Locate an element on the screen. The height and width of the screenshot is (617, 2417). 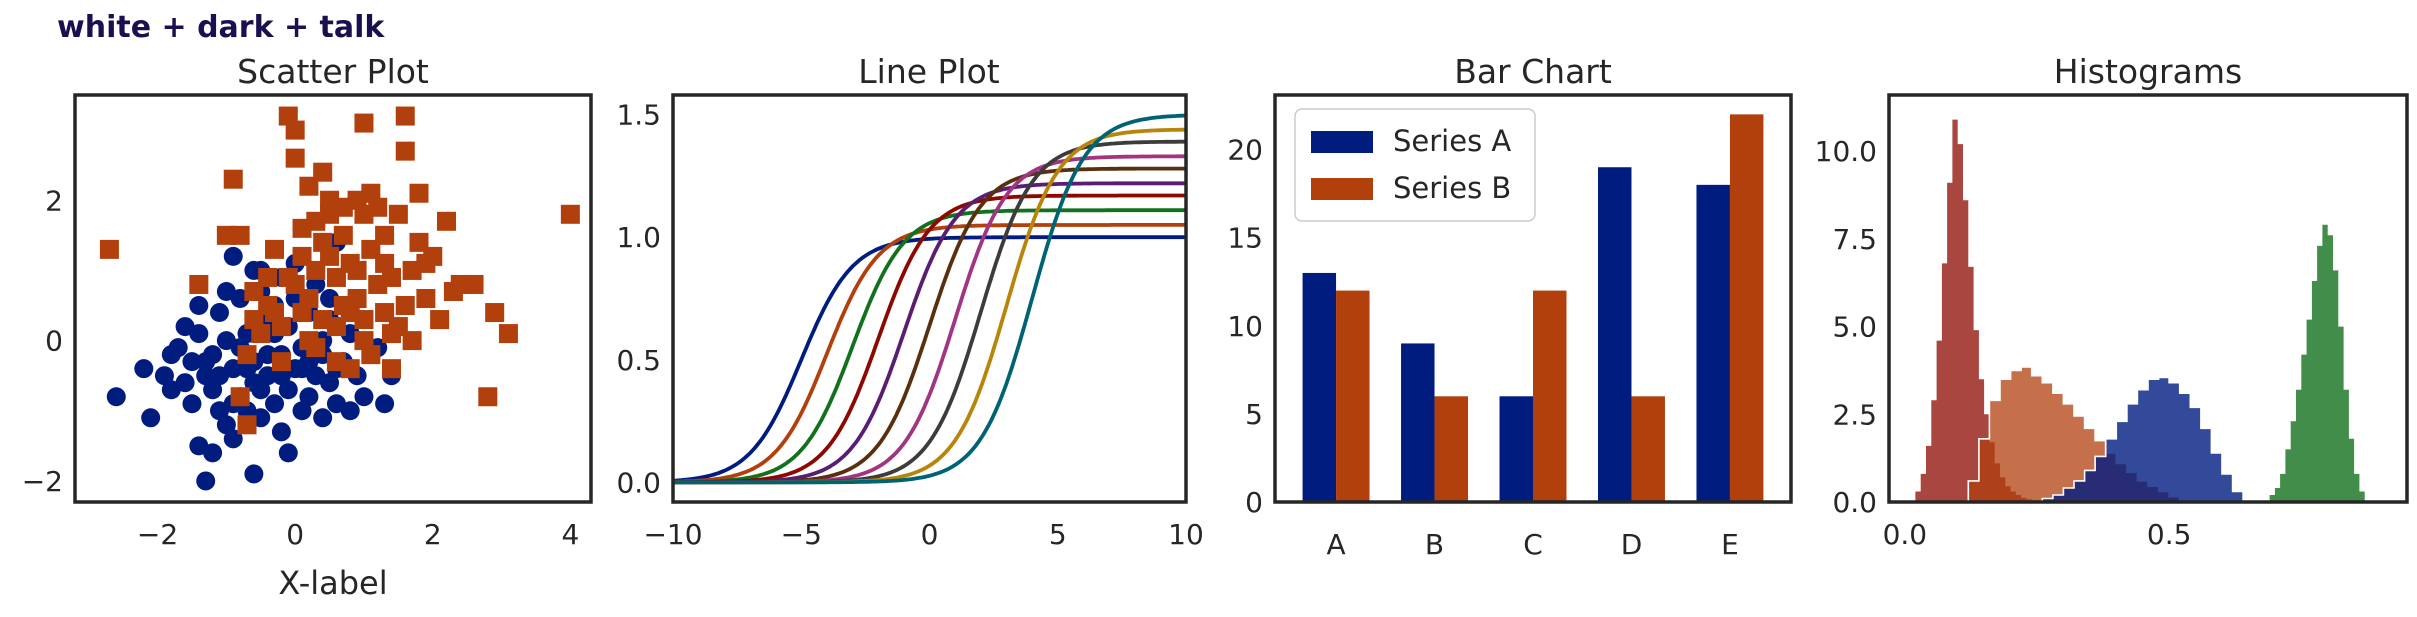
line-xtick-label: 10 is located at coordinates (1186, 534).